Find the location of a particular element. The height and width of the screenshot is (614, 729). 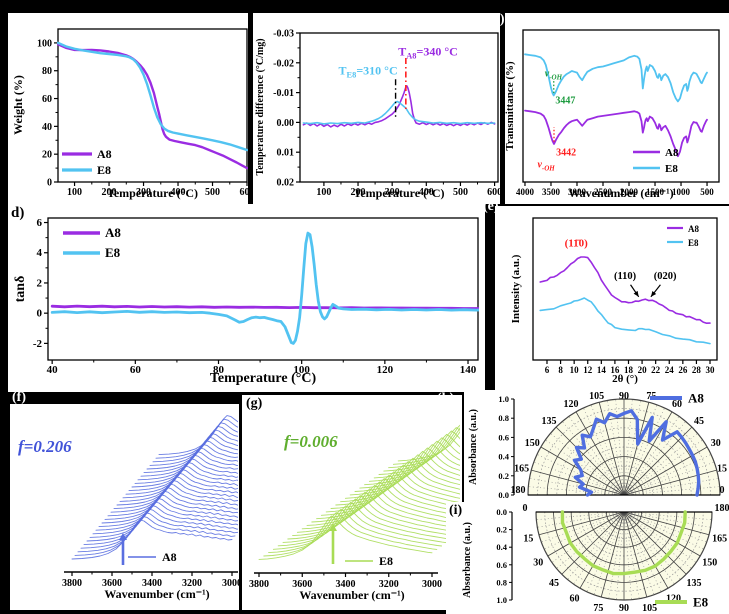

angle-tick-label: 60 is located at coordinates (575, 599).